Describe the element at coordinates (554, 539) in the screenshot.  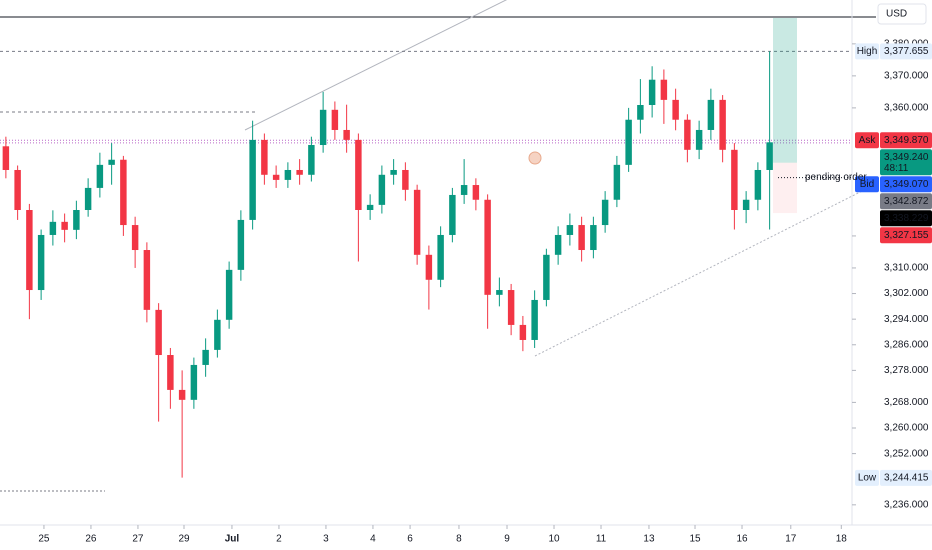
I see `x-tick-label: 10` at that location.